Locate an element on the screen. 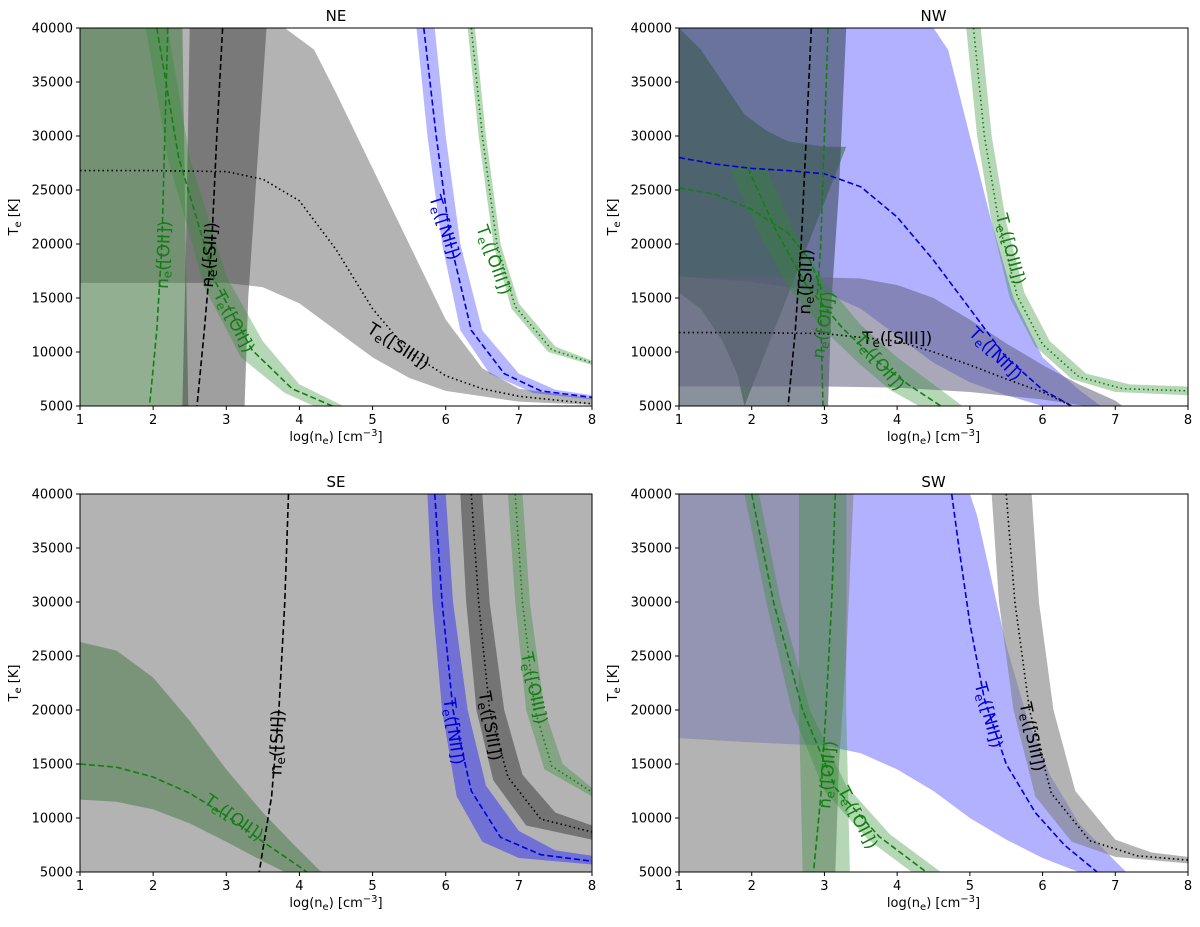 This screenshot has width=1200, height=927. band-t-e-nii-band is located at coordinates (504, 214).